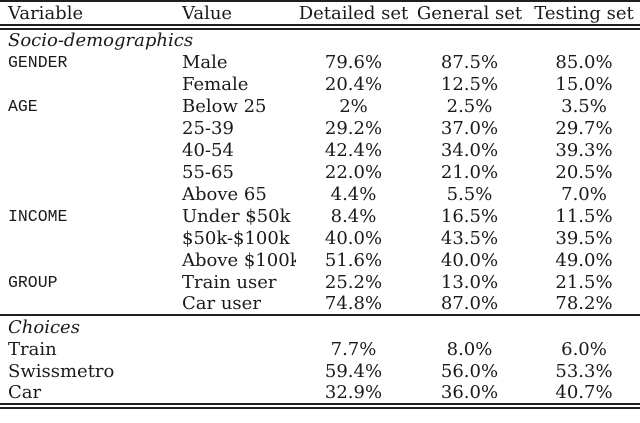  What do you see at coordinates (353, 260) in the screenshot?
I see `cell-detailed: 51.6%` at bounding box center [353, 260].